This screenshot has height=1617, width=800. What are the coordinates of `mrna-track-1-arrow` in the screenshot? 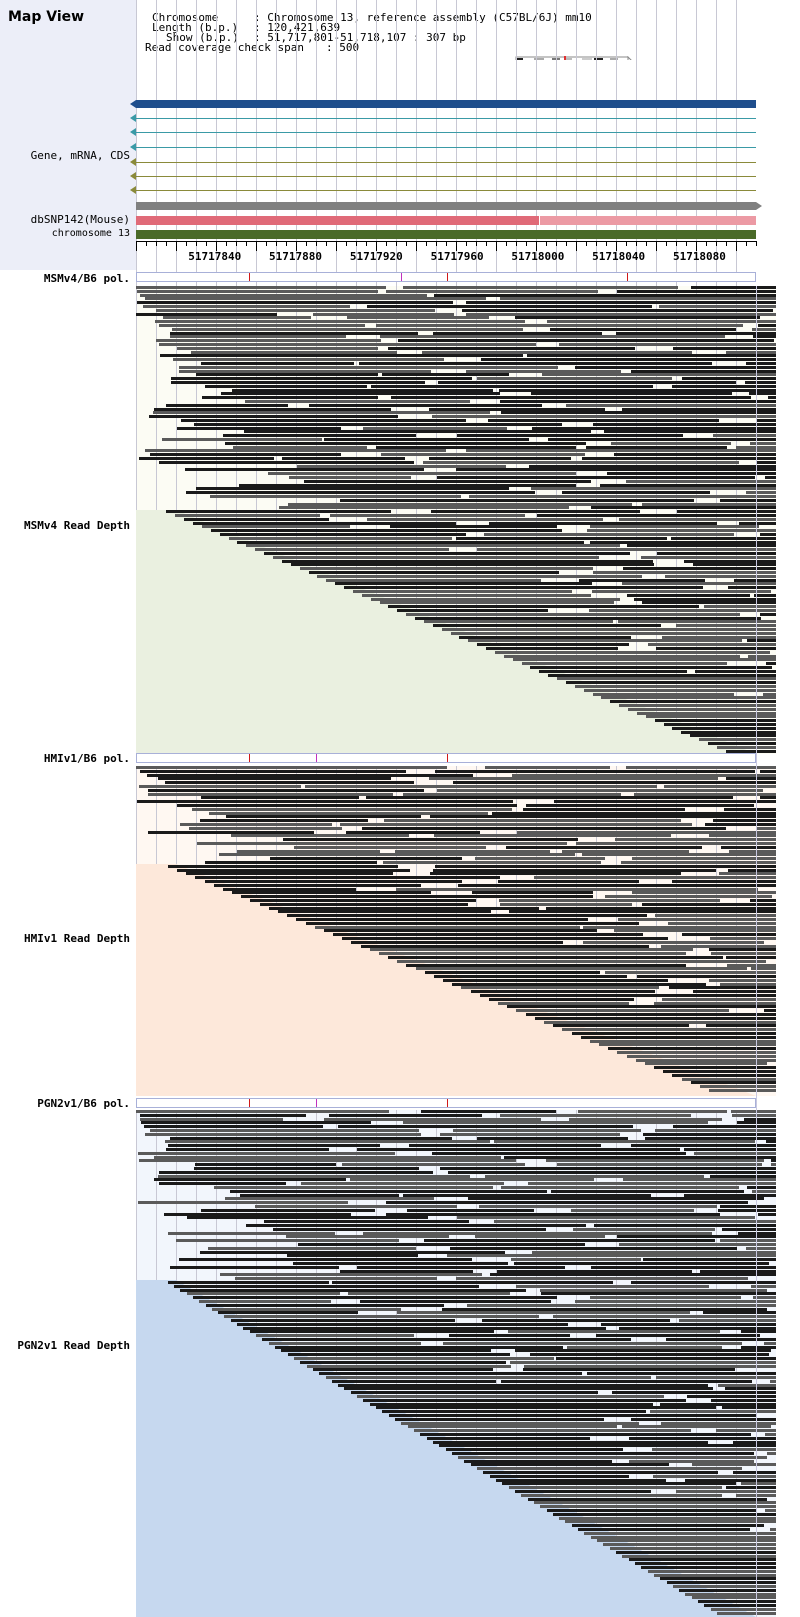 It's located at (133, 118).